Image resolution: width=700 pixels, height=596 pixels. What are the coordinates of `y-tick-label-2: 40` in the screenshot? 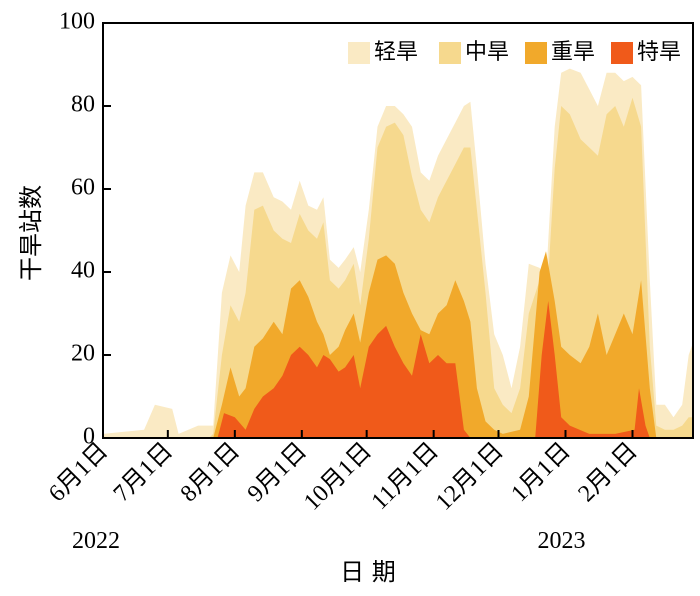 It's located at (83, 271).